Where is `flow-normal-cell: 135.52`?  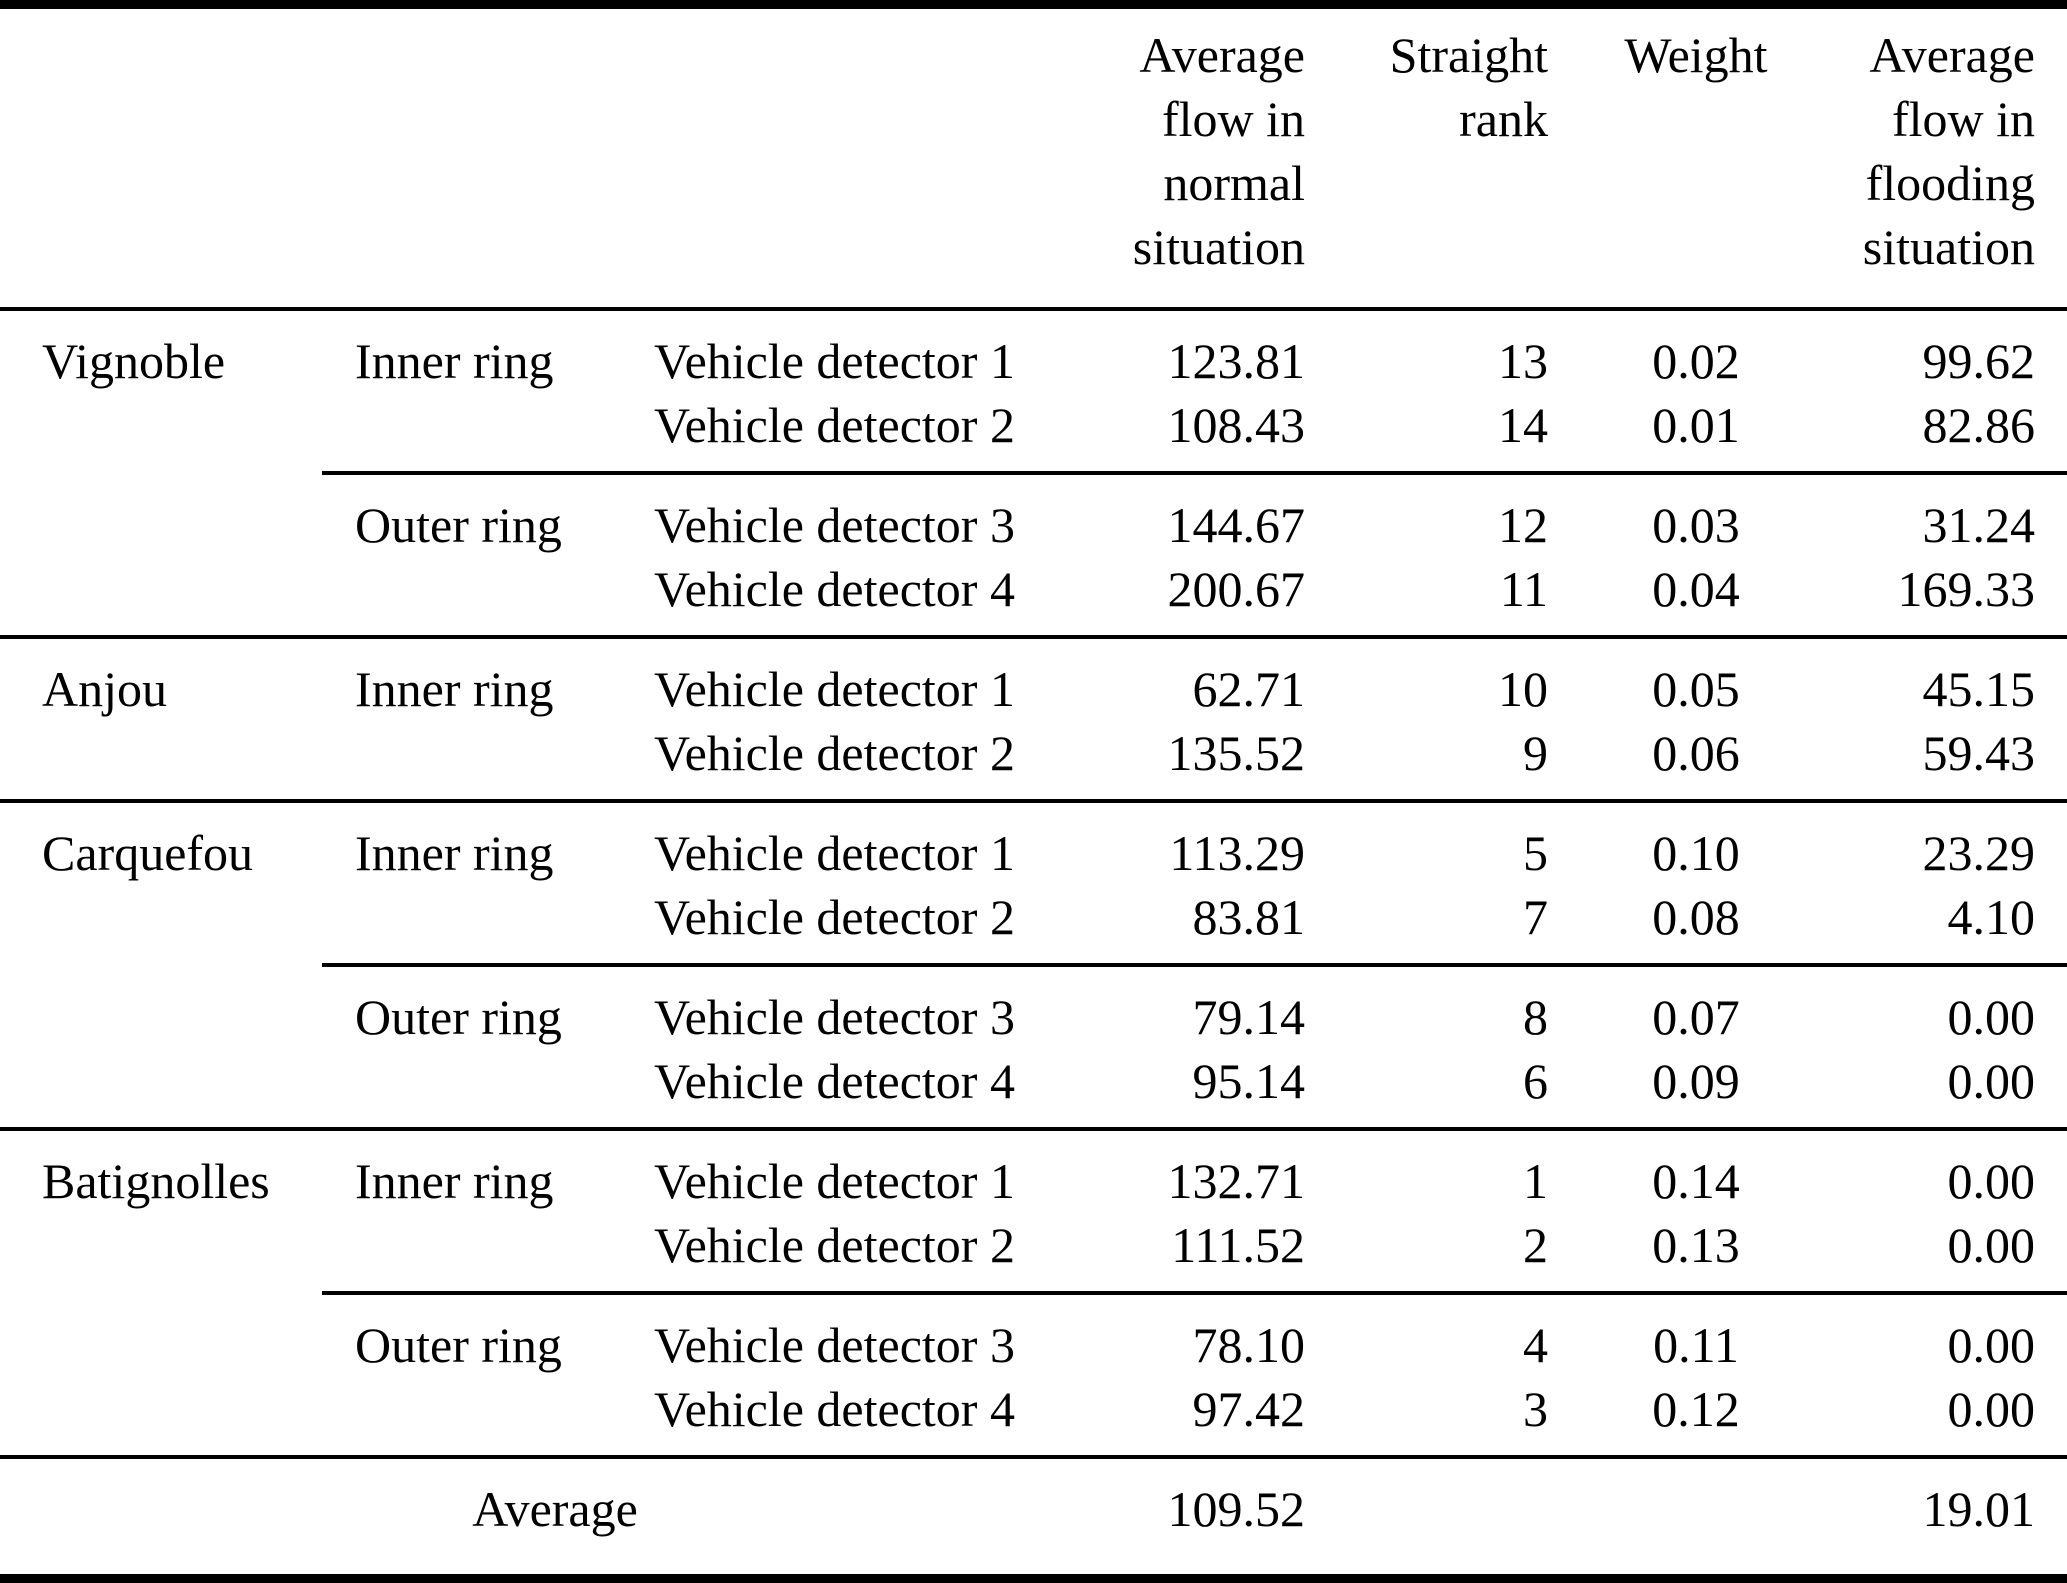
flow-normal-cell: 135.52 is located at coordinates (1236, 753).